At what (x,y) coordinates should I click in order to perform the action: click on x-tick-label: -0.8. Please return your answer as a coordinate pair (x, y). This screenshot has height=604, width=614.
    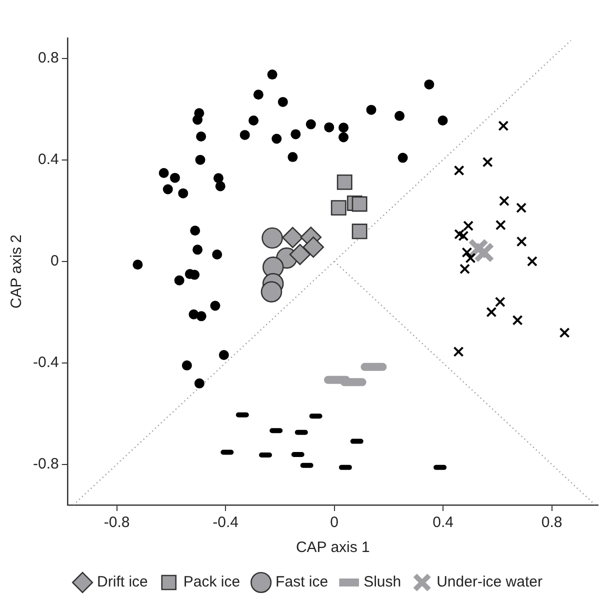
    Looking at the image, I should click on (117, 523).